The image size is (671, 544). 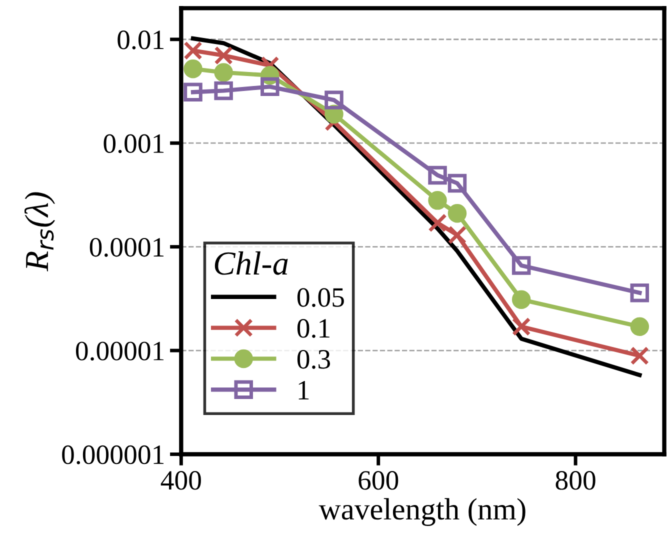 What do you see at coordinates (120, 351) in the screenshot?
I see `y-tick-label: 0.00001` at bounding box center [120, 351].